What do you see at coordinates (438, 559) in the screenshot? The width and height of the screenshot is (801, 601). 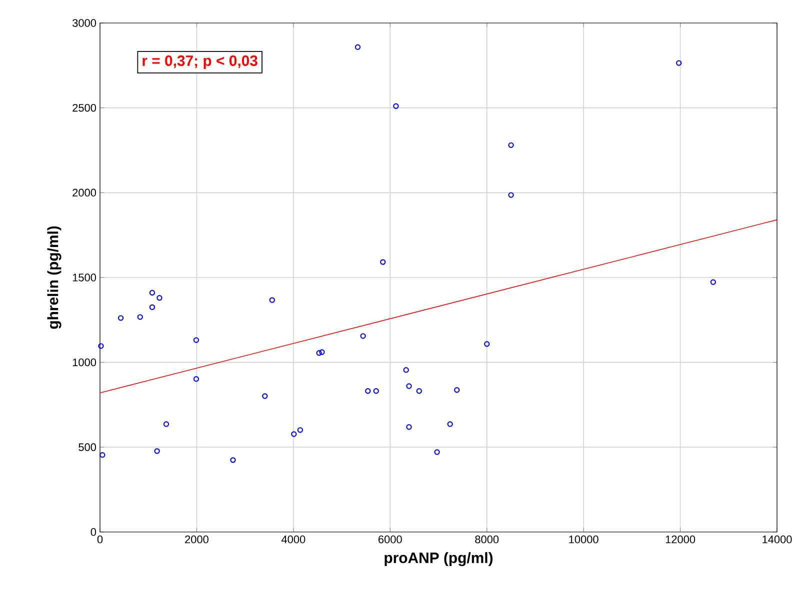 I see `x-axis-title: proANP (pg/ml)` at bounding box center [438, 559].